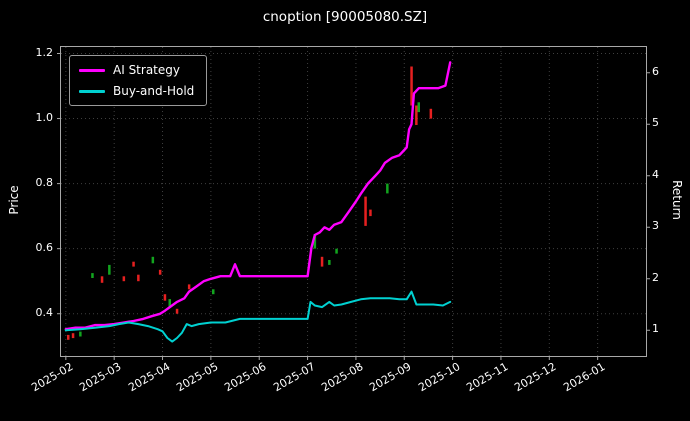 This screenshot has width=690, height=421. Describe the element at coordinates (138, 80) in the screenshot. I see `legend: AI Strategy Buy-and-Hold` at that location.